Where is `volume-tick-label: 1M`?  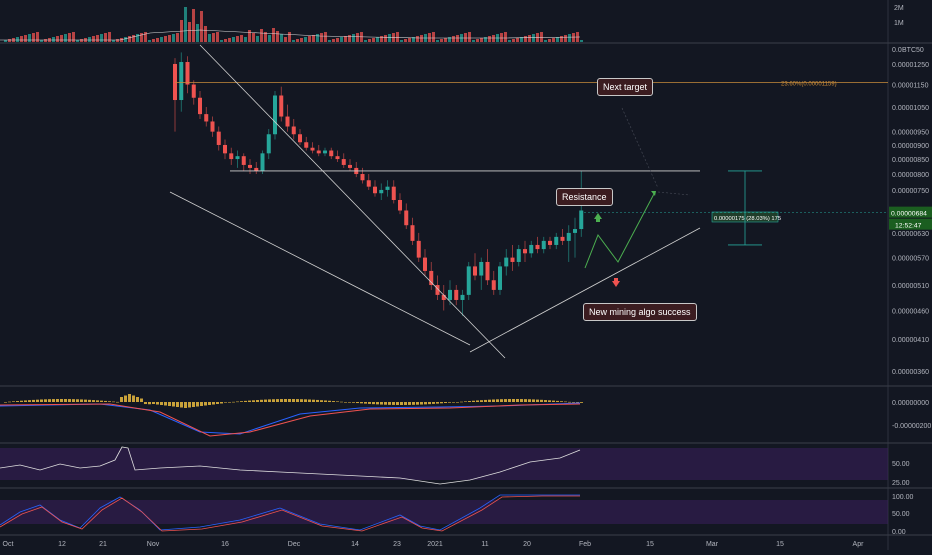 volume-tick-label: 1M is located at coordinates (899, 23).